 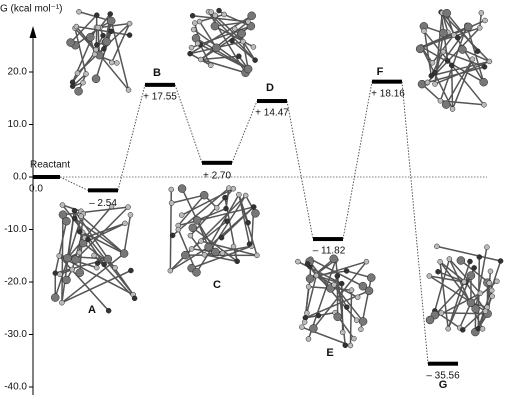 I want to click on y-axis-label: G (kcal mol⁻¹), so click(x=31, y=9).